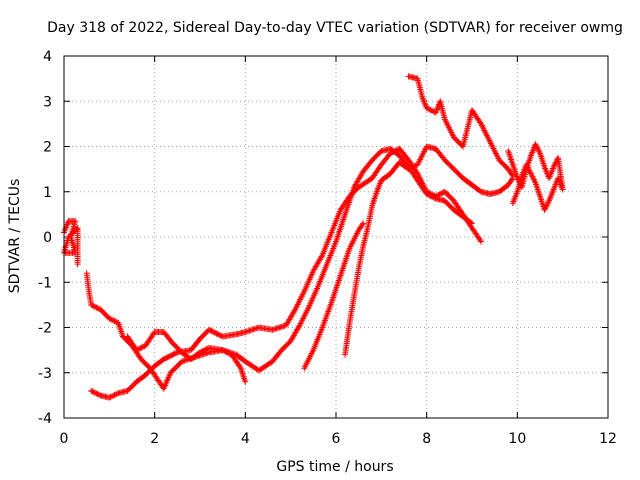 The width and height of the screenshot is (640, 480). I want to click on y-tick-label: 0, so click(47, 238).